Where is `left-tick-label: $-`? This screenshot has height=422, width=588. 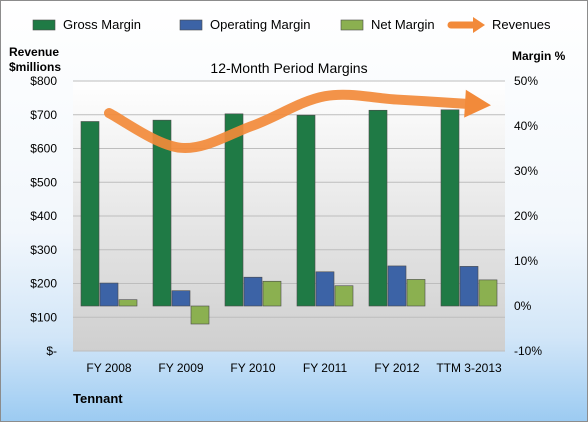
left-tick-label: $- is located at coordinates (51, 351).